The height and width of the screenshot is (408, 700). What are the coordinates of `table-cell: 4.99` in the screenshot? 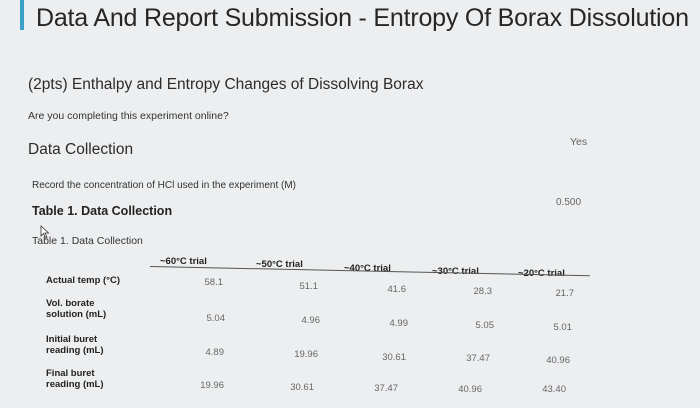 It's located at (399, 323).